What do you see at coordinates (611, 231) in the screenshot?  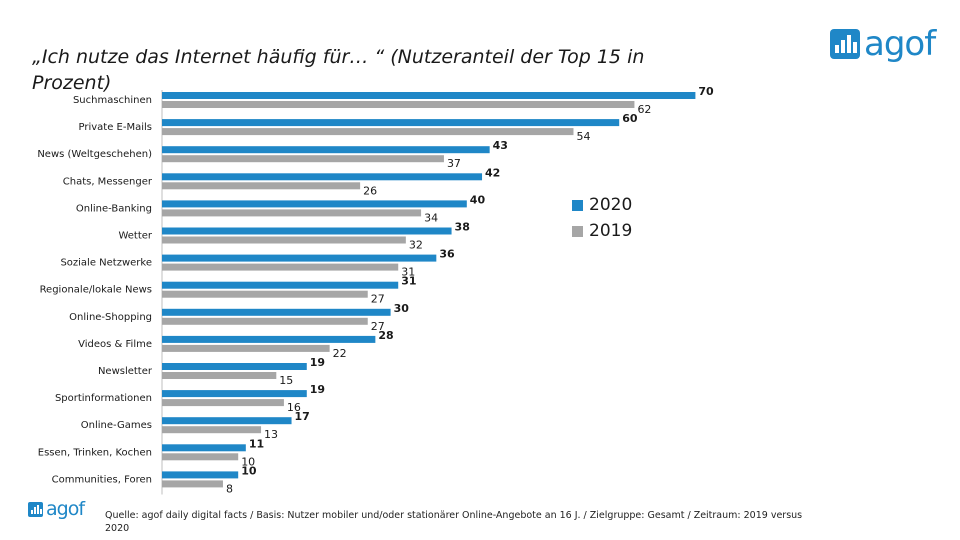 I see `legend-label-2019: 2019` at bounding box center [611, 231].